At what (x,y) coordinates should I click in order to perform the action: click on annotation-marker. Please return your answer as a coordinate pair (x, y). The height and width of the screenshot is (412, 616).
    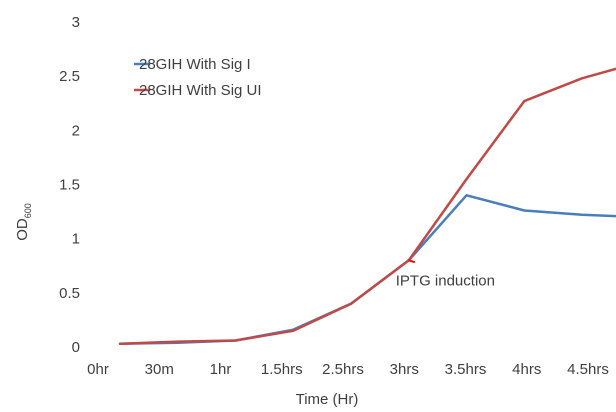
    Looking at the image, I should click on (412, 261).